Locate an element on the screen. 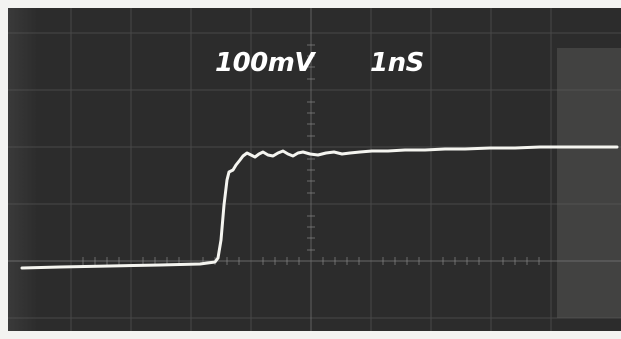  vertical-scale-readout: 100mV is located at coordinates (265, 63).